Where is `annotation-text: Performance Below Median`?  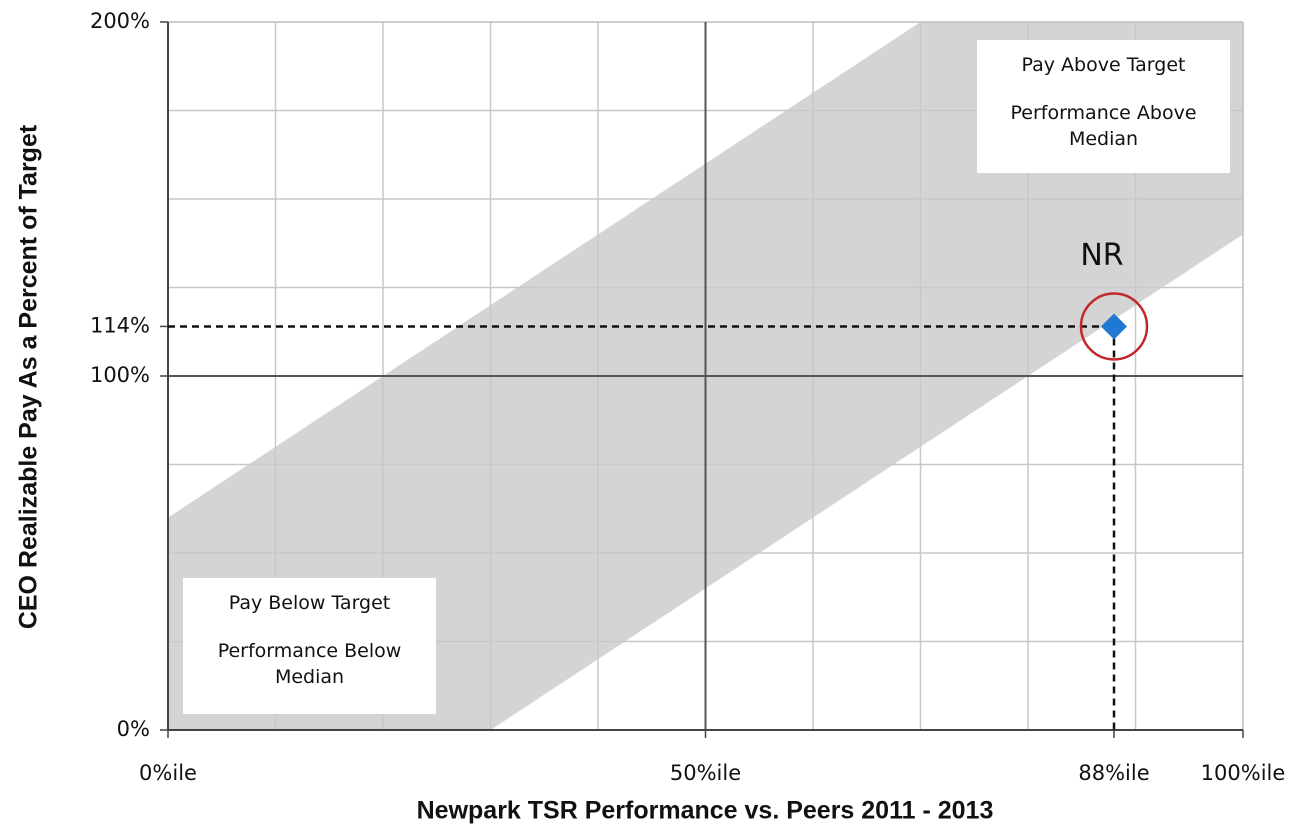
annotation-text: Performance Below Median is located at coordinates (309, 664).